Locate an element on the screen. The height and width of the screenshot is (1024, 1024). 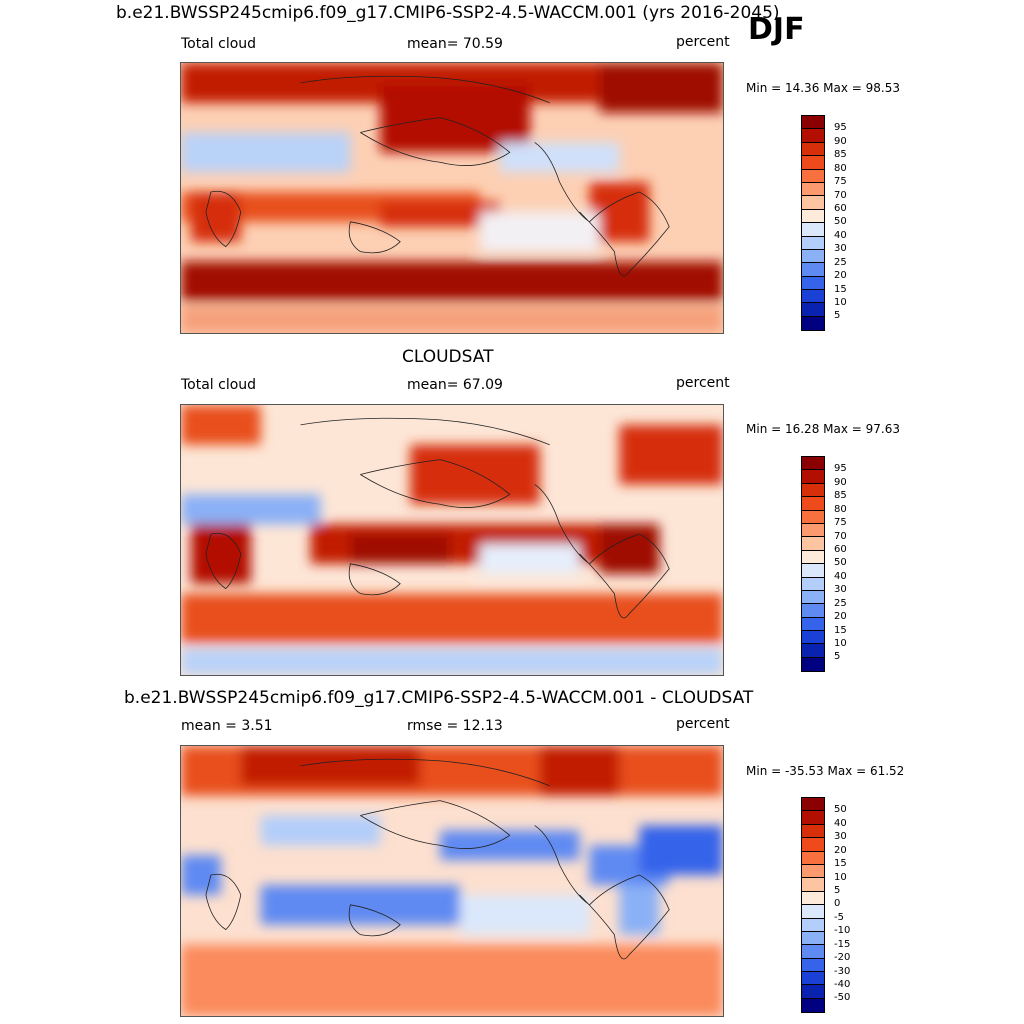
panel2-cb-label: 10 is located at coordinates (840, 643).